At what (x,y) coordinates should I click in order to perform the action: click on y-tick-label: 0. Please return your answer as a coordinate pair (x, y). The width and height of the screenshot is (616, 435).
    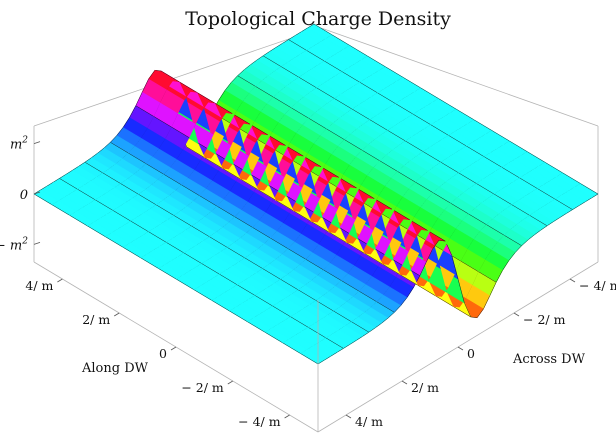
    Looking at the image, I should click on (471, 353).